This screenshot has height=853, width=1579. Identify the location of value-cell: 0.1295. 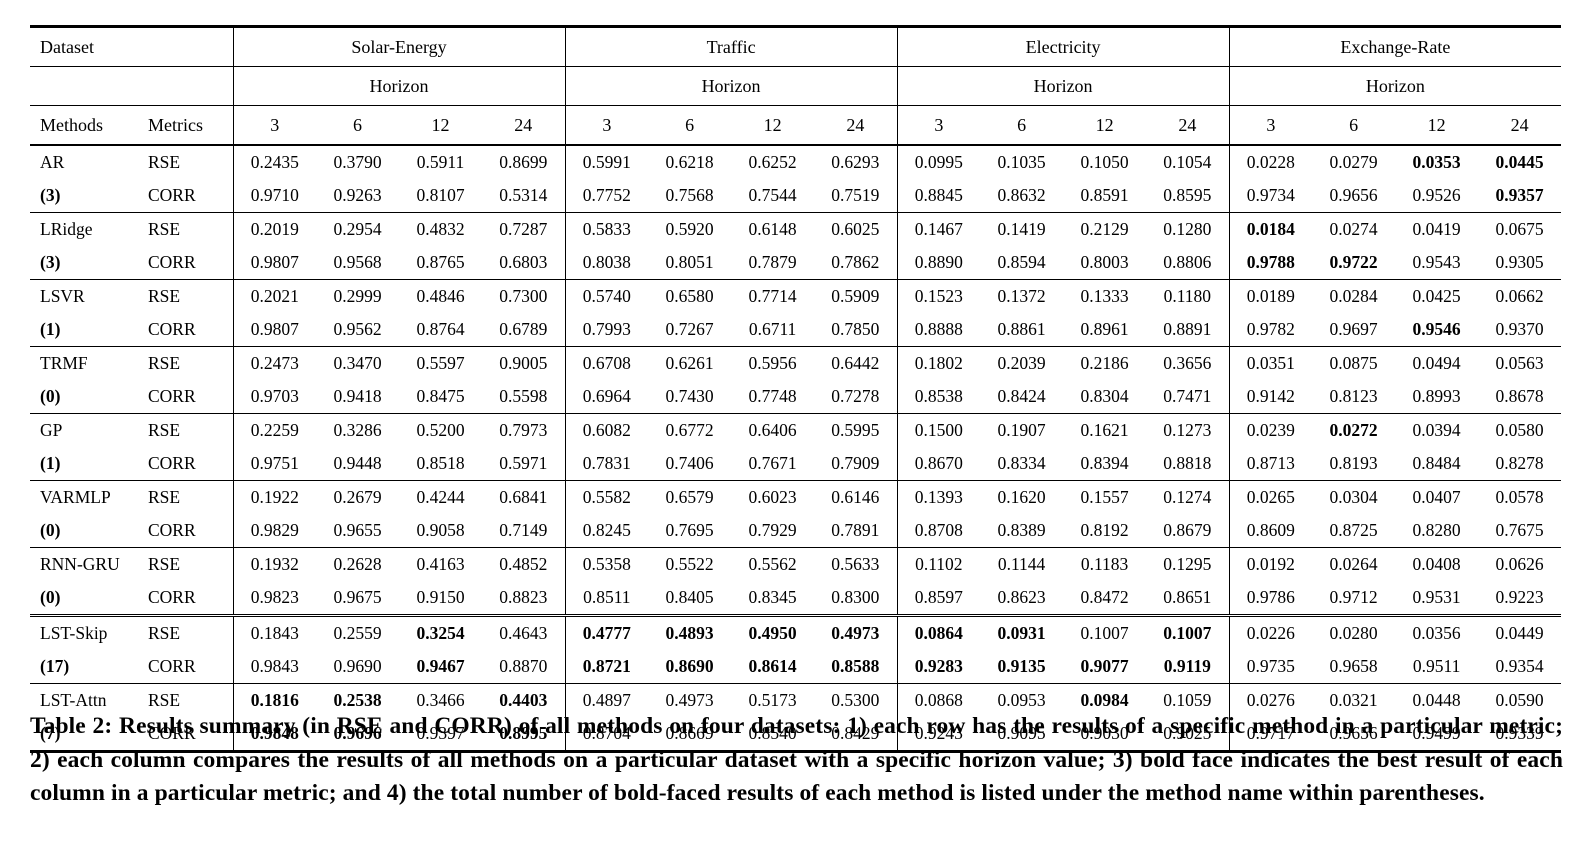
(1188, 564).